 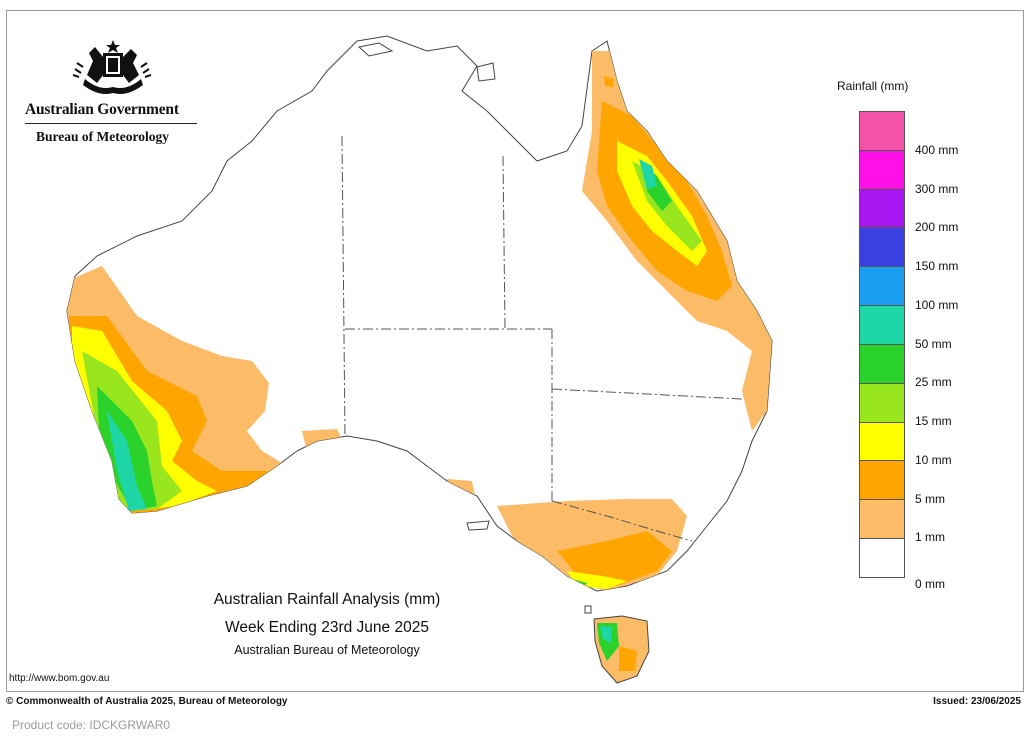 What do you see at coordinates (873, 86) in the screenshot?
I see `legend-title: Rainfall (mm)` at bounding box center [873, 86].